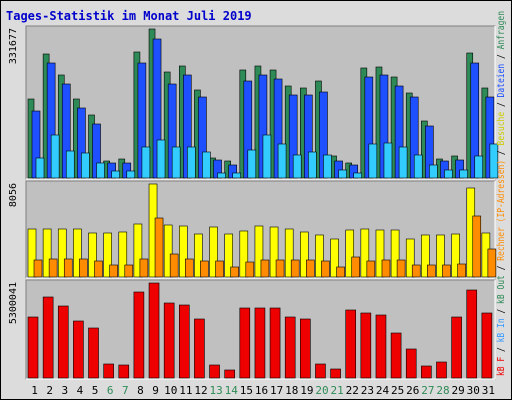 The image size is (512, 400). What do you see at coordinates (458, 390) in the screenshot?
I see `x-tick-label-day-29: 29` at bounding box center [458, 390].